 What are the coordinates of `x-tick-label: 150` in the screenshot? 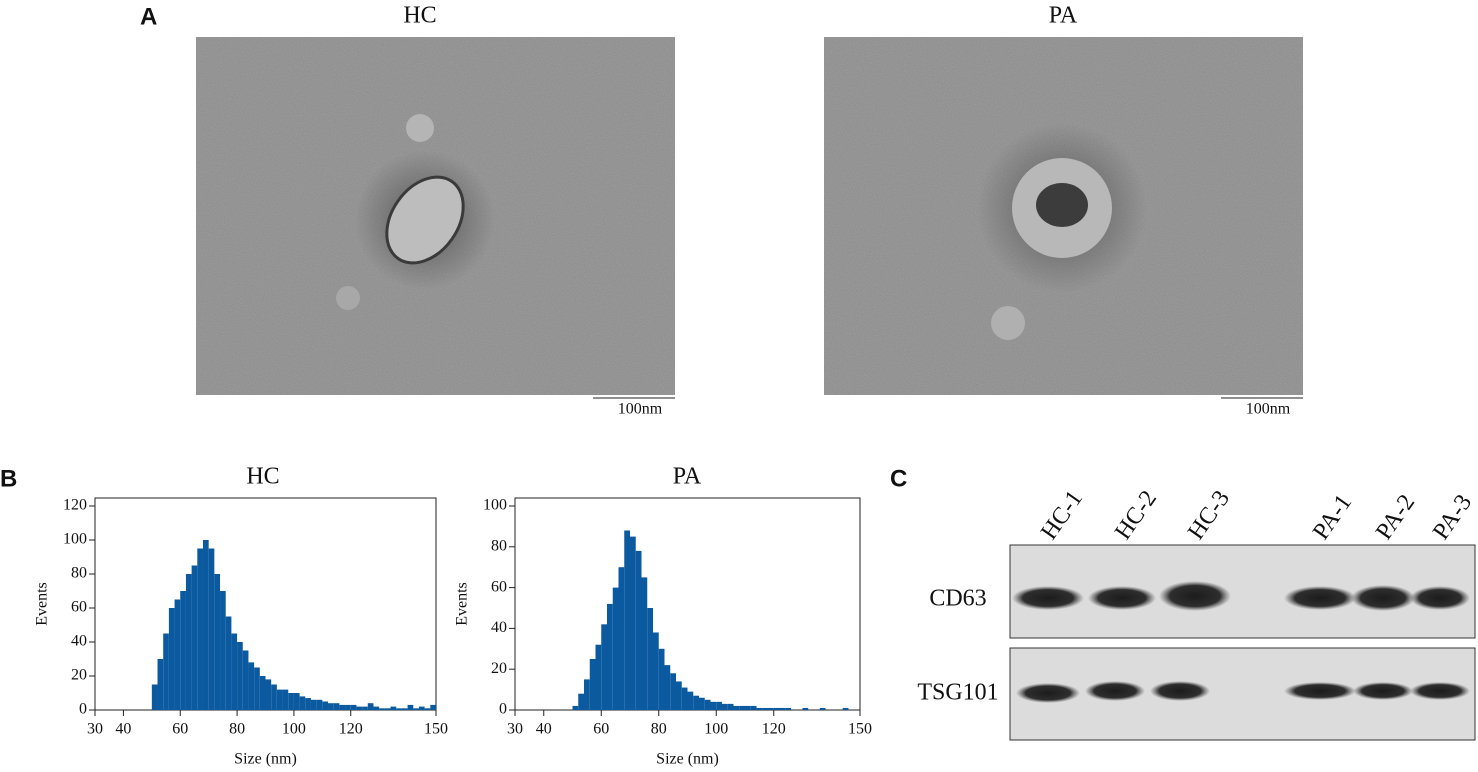 It's located at (860, 729).